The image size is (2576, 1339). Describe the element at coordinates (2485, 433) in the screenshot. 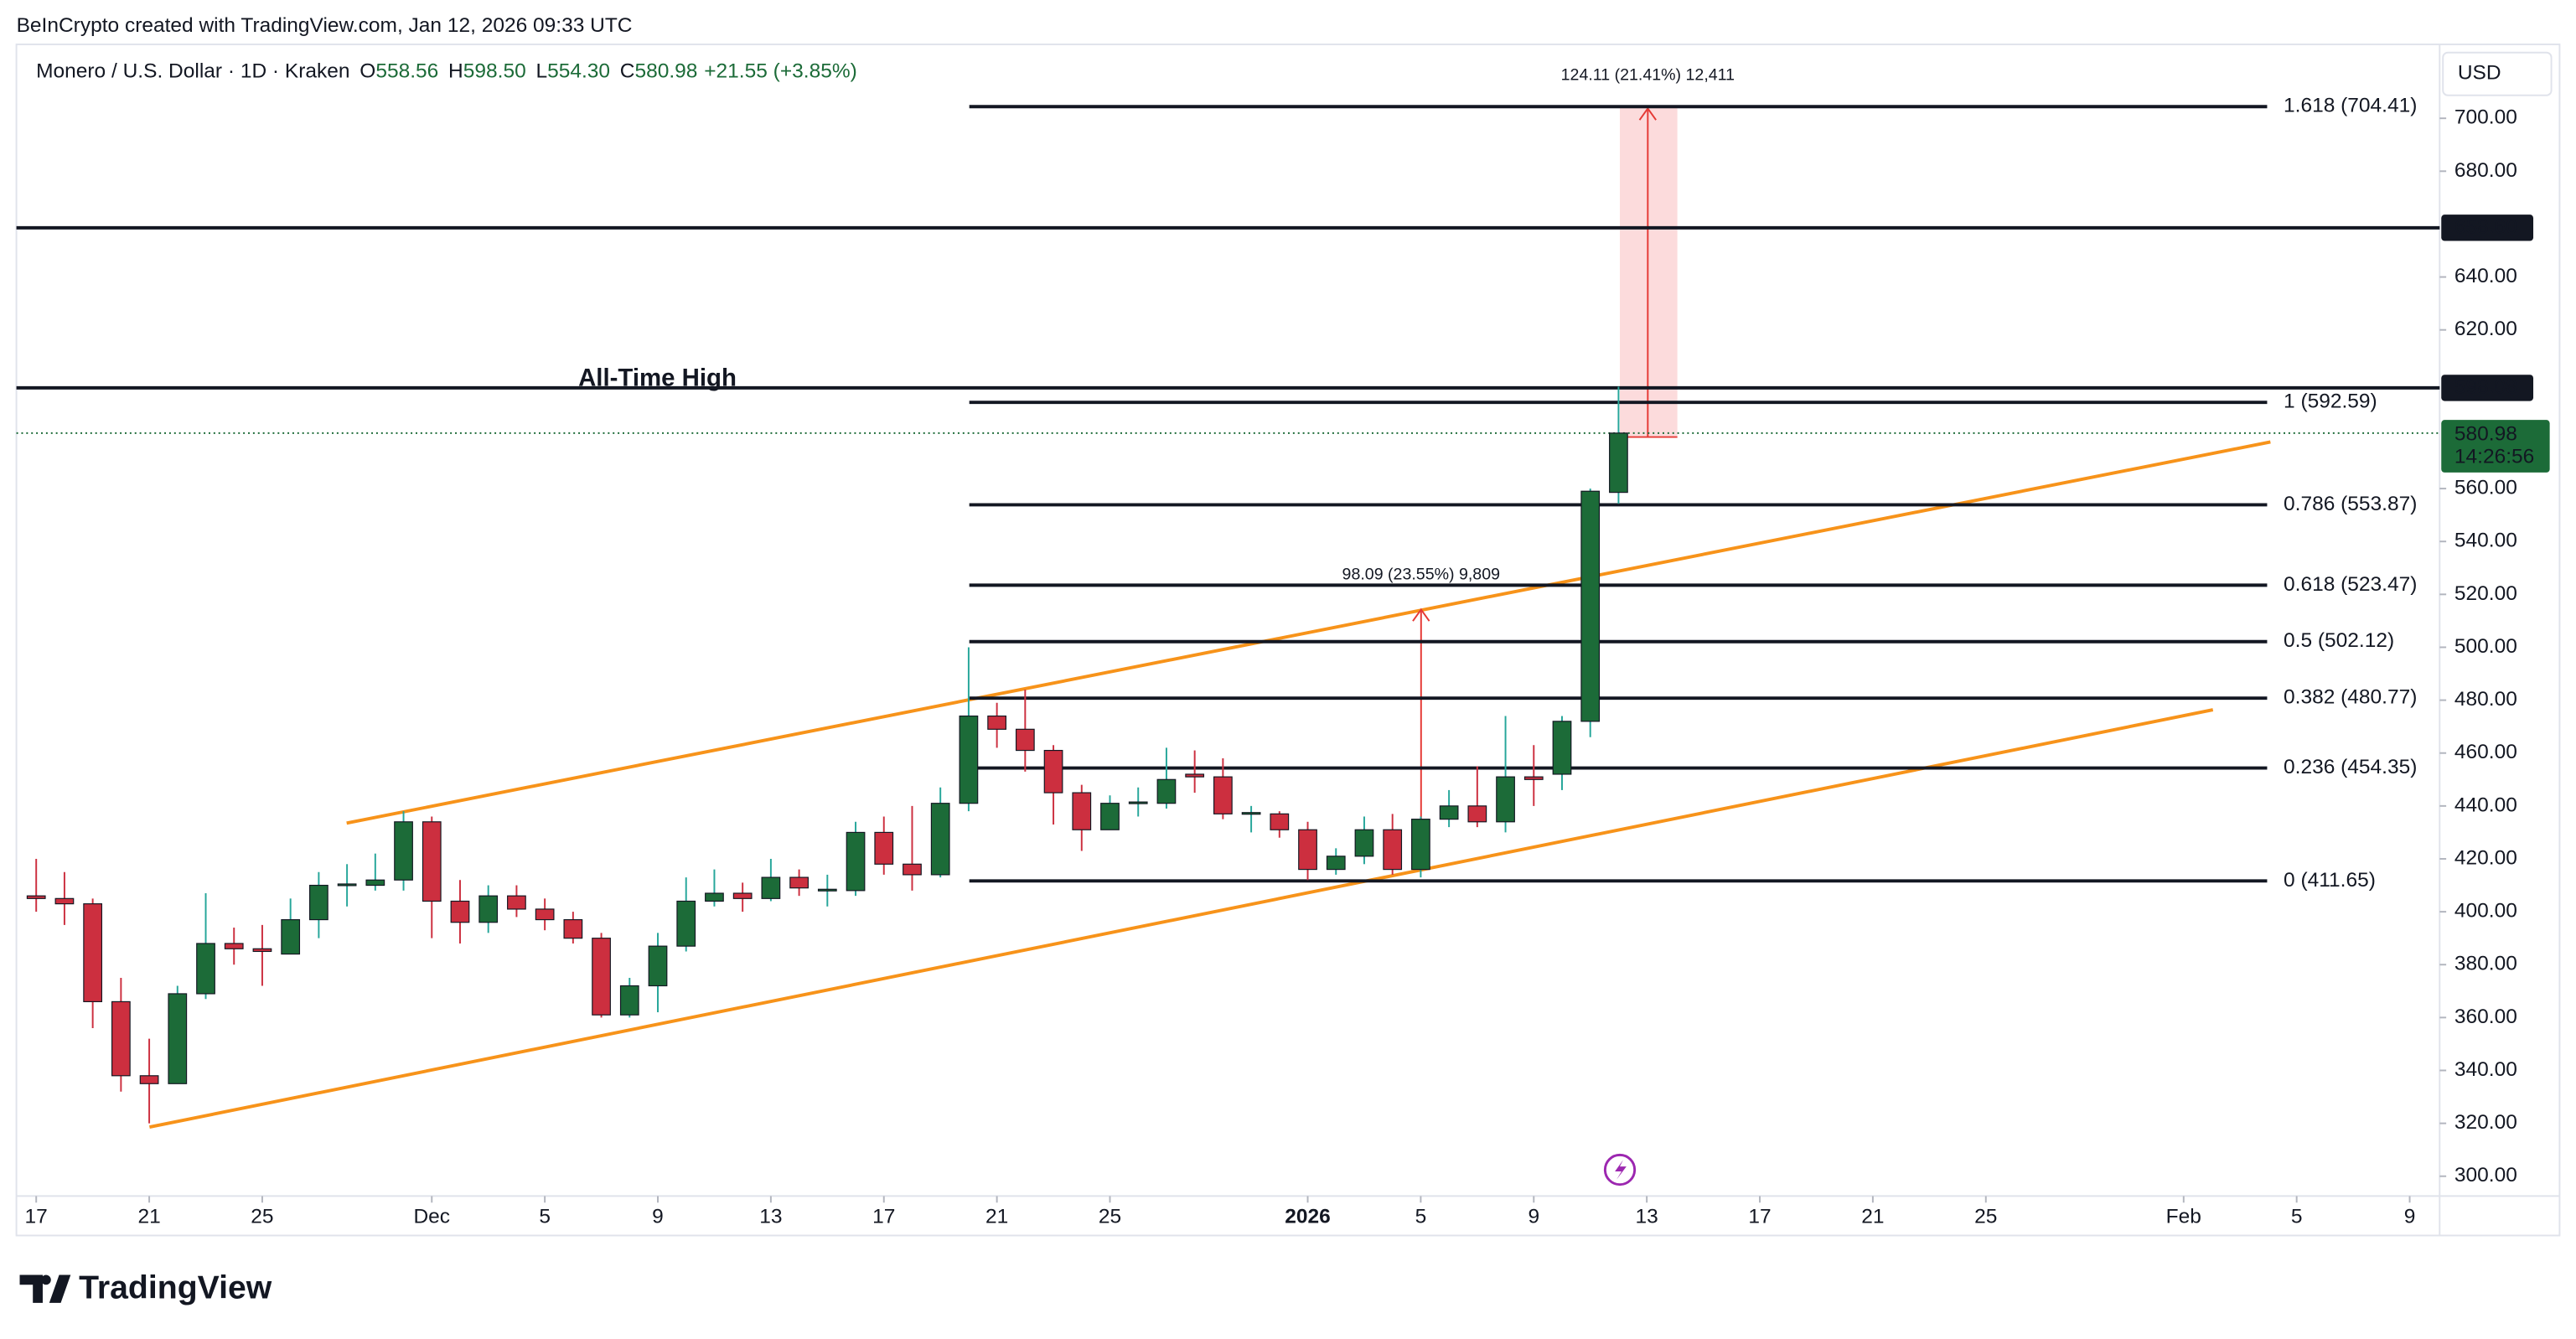

I see `last-price-label: 580.98` at that location.